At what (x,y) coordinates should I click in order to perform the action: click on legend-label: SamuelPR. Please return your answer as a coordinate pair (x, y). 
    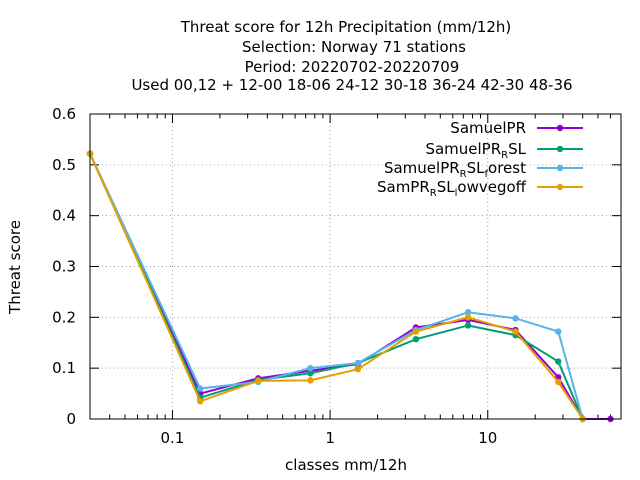
    Looking at the image, I should click on (488, 128).